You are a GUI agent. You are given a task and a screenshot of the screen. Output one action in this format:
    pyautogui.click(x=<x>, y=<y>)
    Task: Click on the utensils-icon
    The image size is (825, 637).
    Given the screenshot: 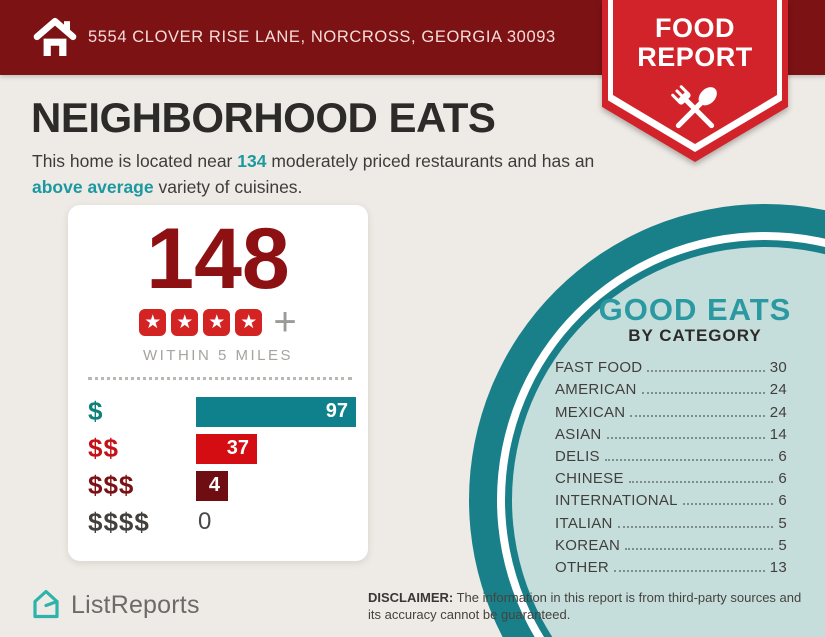 What is the action you would take?
    pyautogui.click(x=694, y=107)
    